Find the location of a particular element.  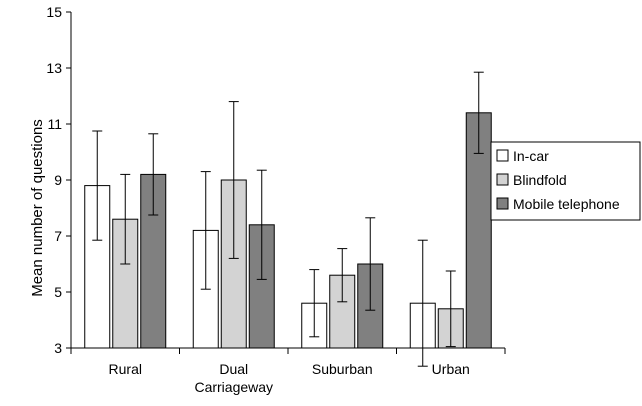

legend-label: In-car is located at coordinates (531, 156).